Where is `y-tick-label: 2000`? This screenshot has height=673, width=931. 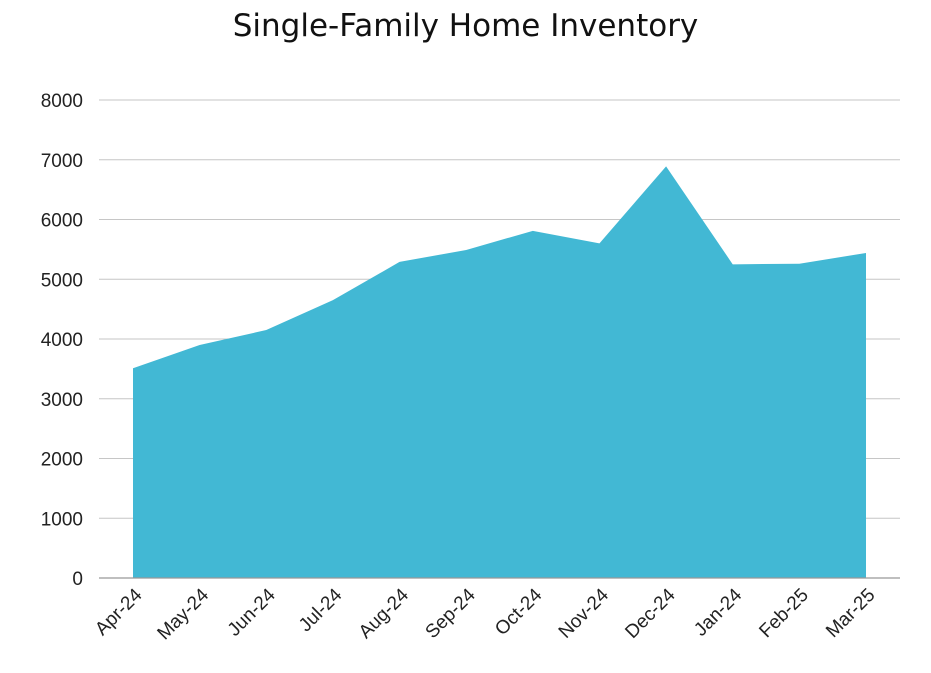
y-tick-label: 2000 is located at coordinates (62, 460).